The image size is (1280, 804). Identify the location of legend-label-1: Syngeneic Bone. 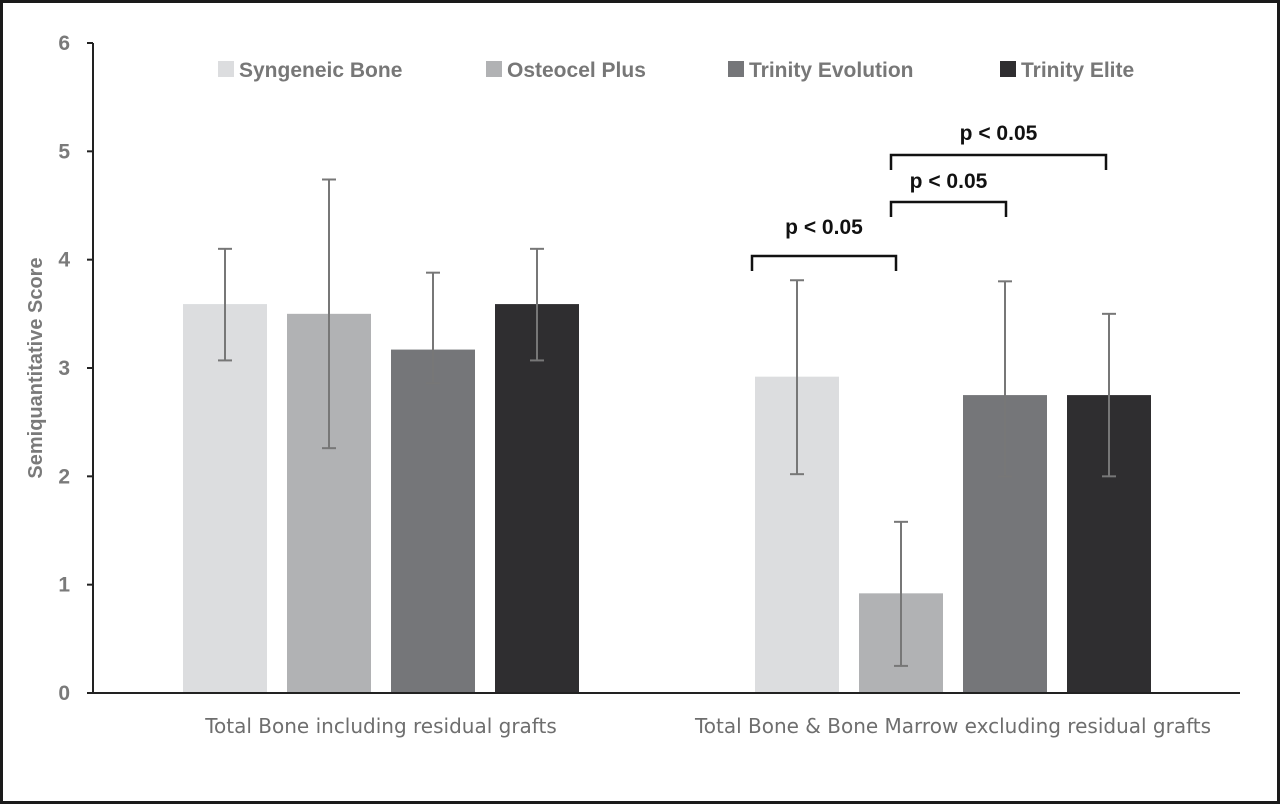
(320, 70).